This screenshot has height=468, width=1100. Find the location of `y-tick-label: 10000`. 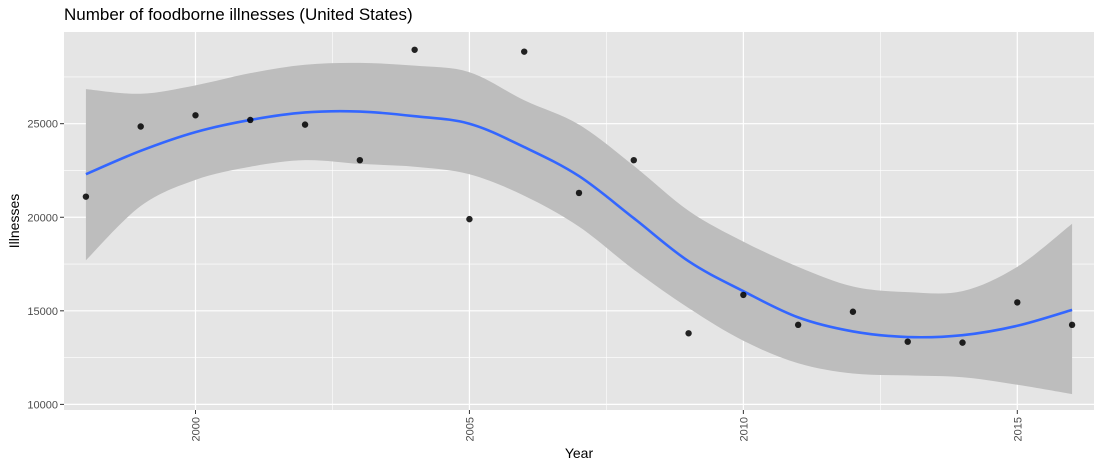

y-tick-label: 10000 is located at coordinates (42, 405).